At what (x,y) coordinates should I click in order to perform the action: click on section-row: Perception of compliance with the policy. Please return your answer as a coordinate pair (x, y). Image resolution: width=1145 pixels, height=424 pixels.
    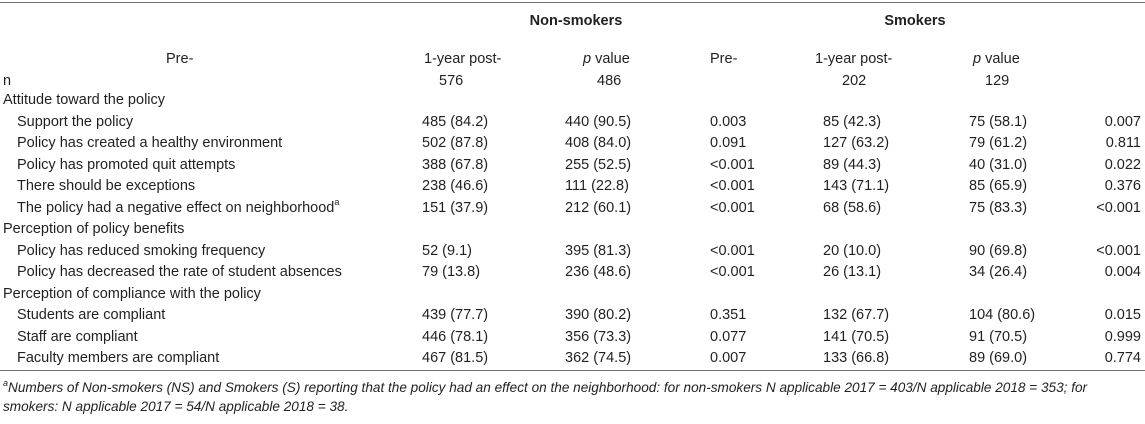
    Looking at the image, I should click on (572, 296).